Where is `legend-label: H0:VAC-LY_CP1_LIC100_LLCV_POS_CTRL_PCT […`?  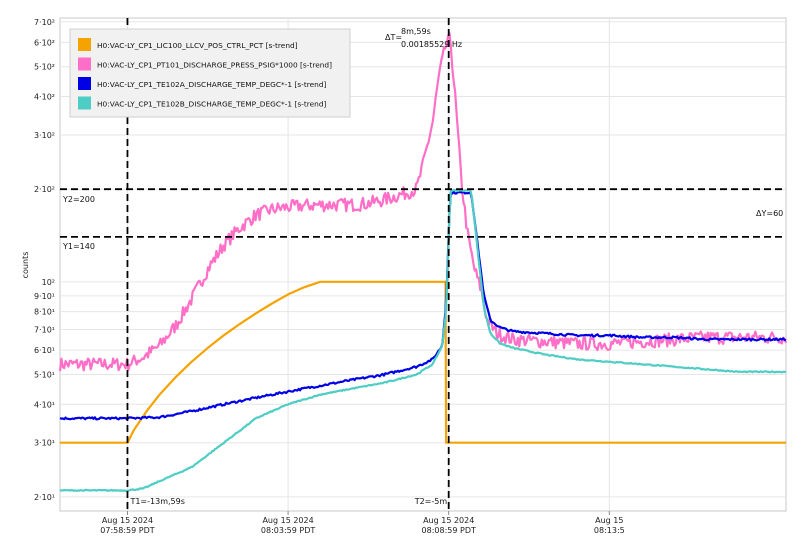
legend-label: H0:VAC-LY_CP1_LIC100_LLCV_POS_CTRL_PCT [… is located at coordinates (197, 45).